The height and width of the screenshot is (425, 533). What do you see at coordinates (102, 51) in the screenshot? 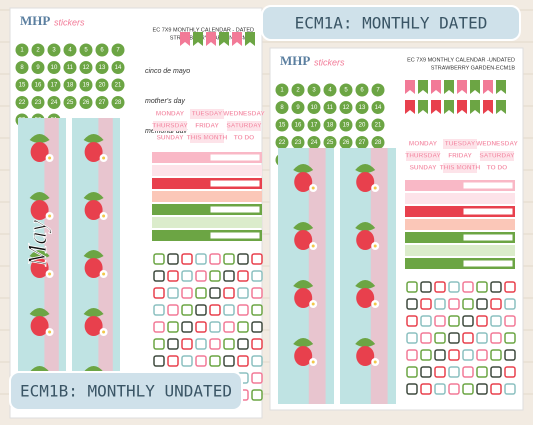
I see `date-number: 6` at bounding box center [102, 51].